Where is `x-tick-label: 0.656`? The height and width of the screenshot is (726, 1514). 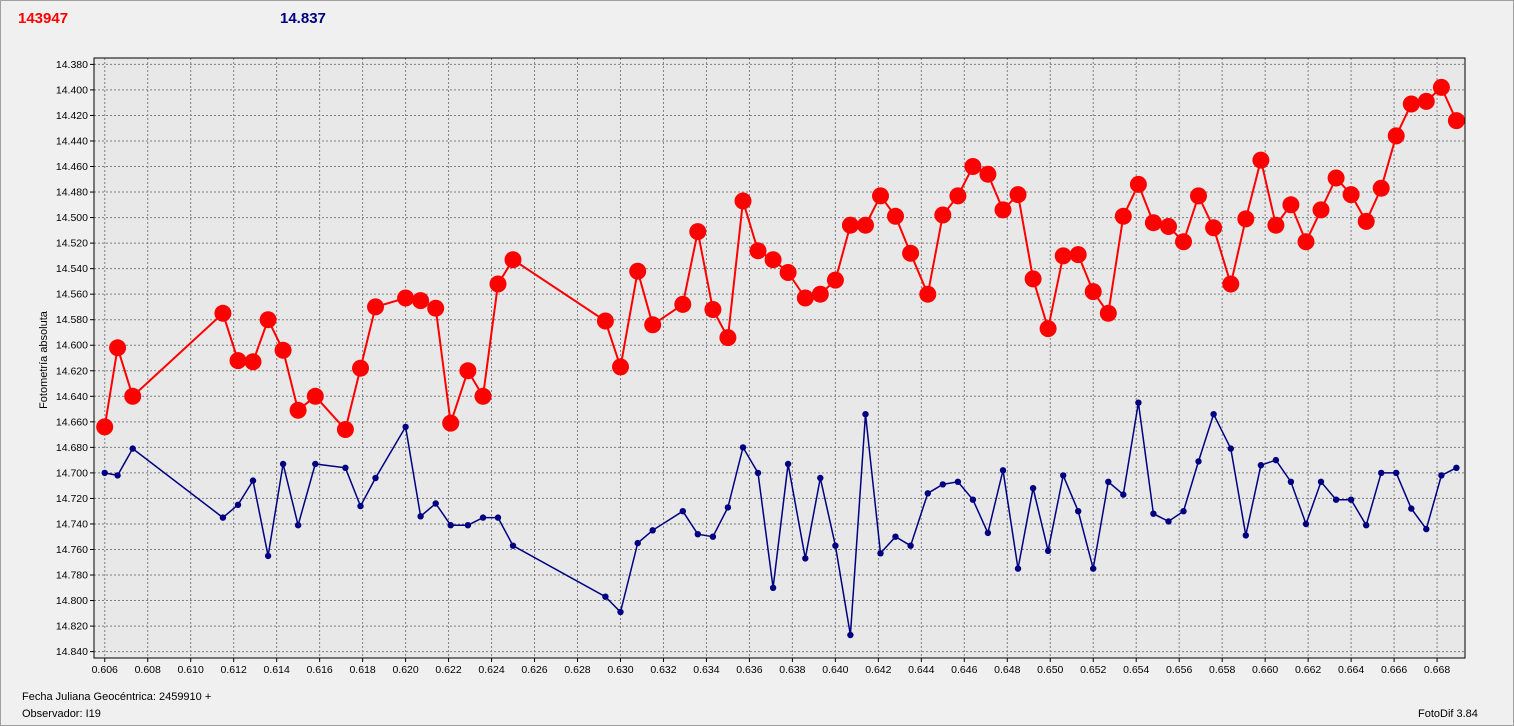 x-tick-label: 0.656 is located at coordinates (1179, 670).